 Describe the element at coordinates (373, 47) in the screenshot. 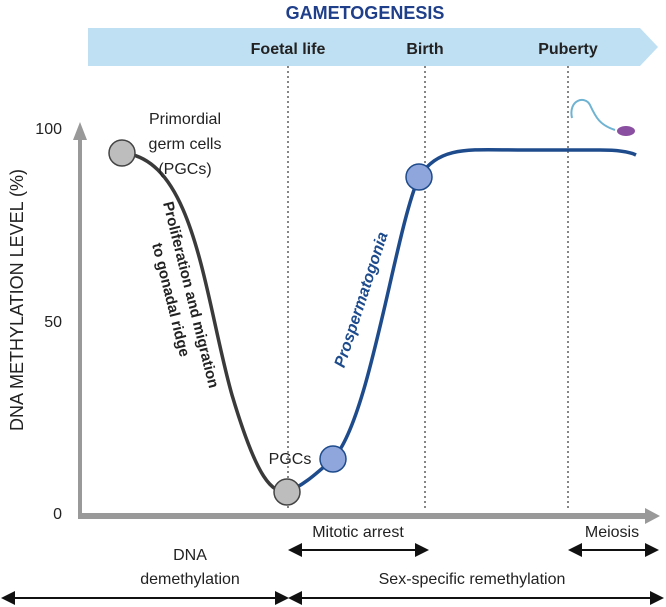

I see `timeline-band` at that location.